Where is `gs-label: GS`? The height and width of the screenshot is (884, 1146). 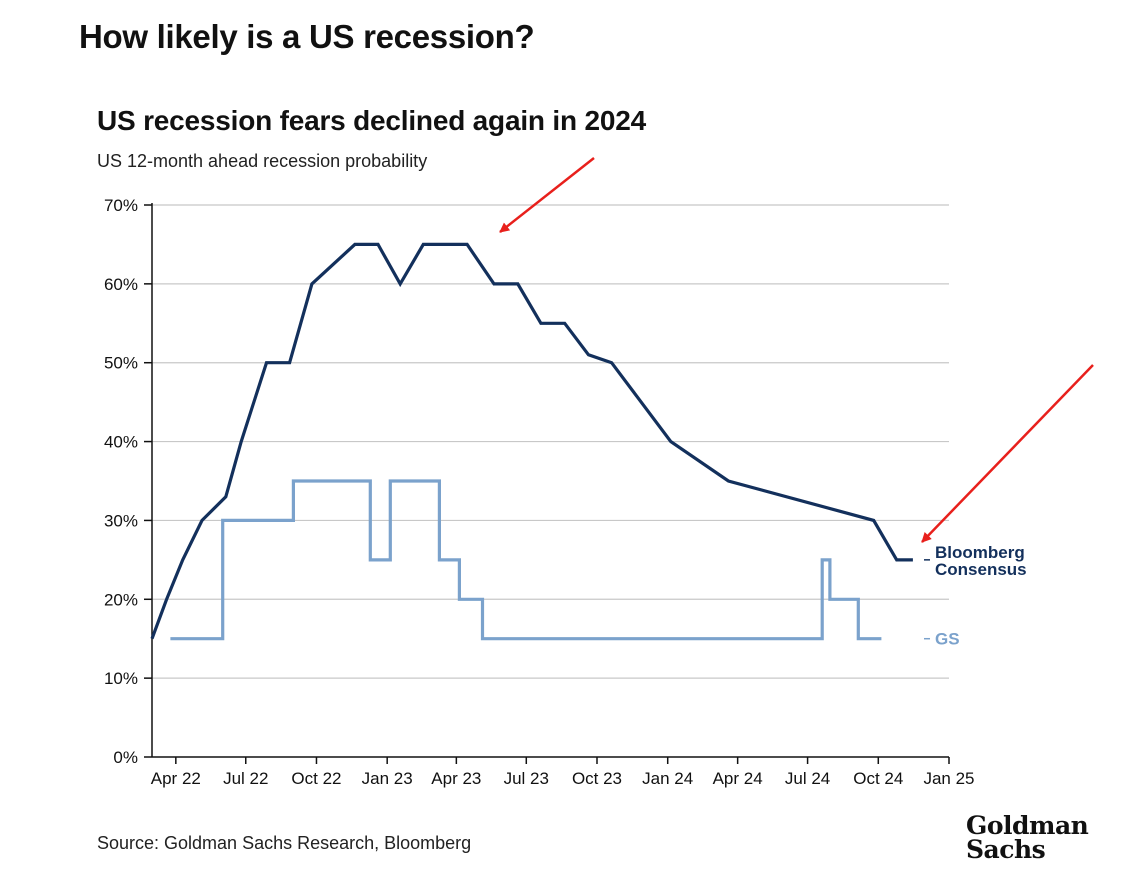
gs-label: GS is located at coordinates (947, 639).